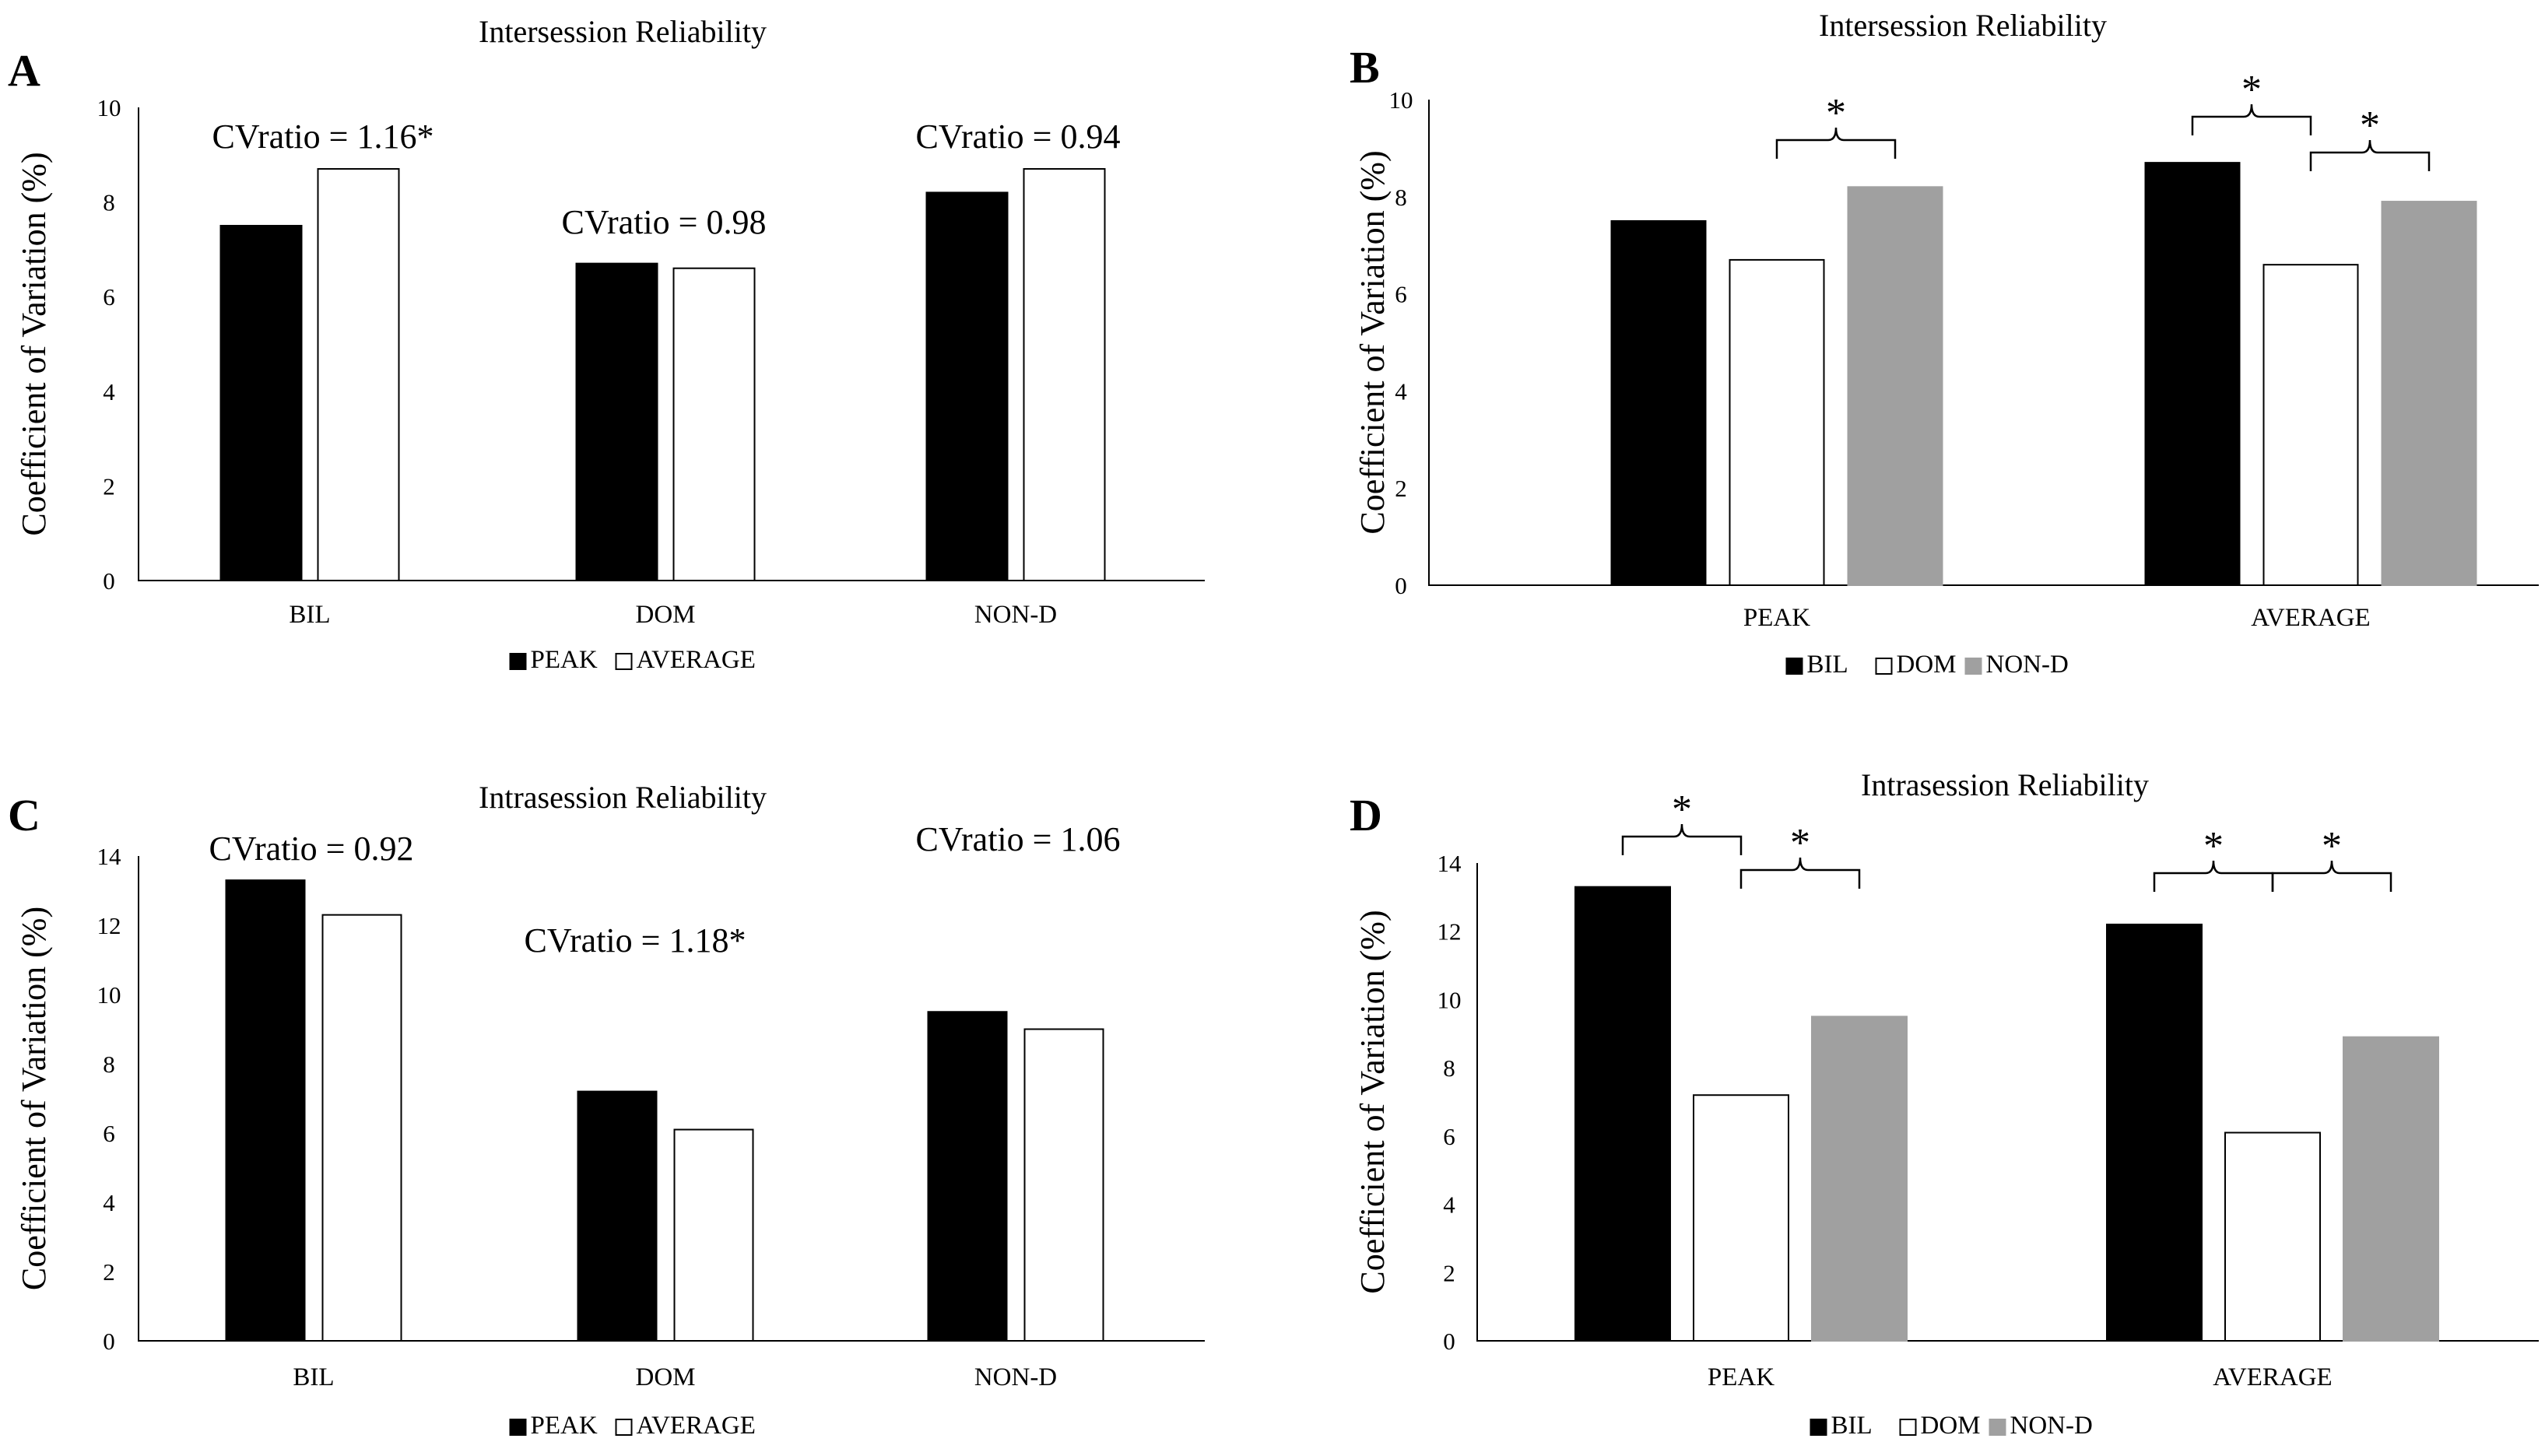 Image resolution: width=2545 pixels, height=1456 pixels. I want to click on cvratio-annotation: CVratio = 1.16*, so click(323, 137).